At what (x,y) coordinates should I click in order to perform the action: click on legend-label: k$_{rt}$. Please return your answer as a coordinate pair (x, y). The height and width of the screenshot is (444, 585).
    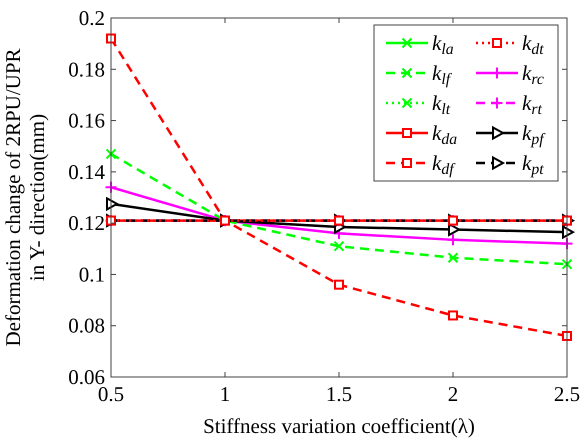
    Looking at the image, I should click on (532, 104).